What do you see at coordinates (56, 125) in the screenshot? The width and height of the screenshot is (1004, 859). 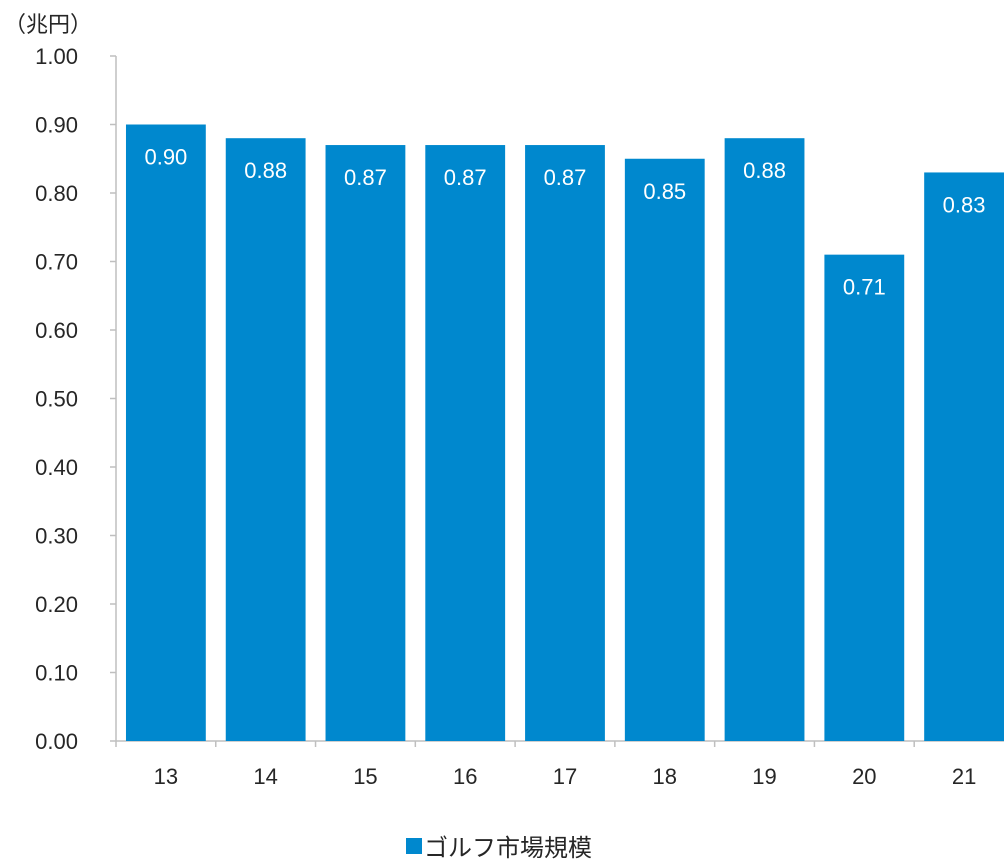 I see `y-tick-label: 0.90` at bounding box center [56, 125].